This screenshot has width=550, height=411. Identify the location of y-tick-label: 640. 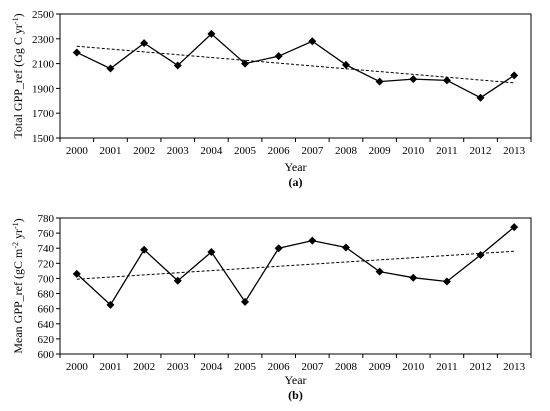
(46, 325).